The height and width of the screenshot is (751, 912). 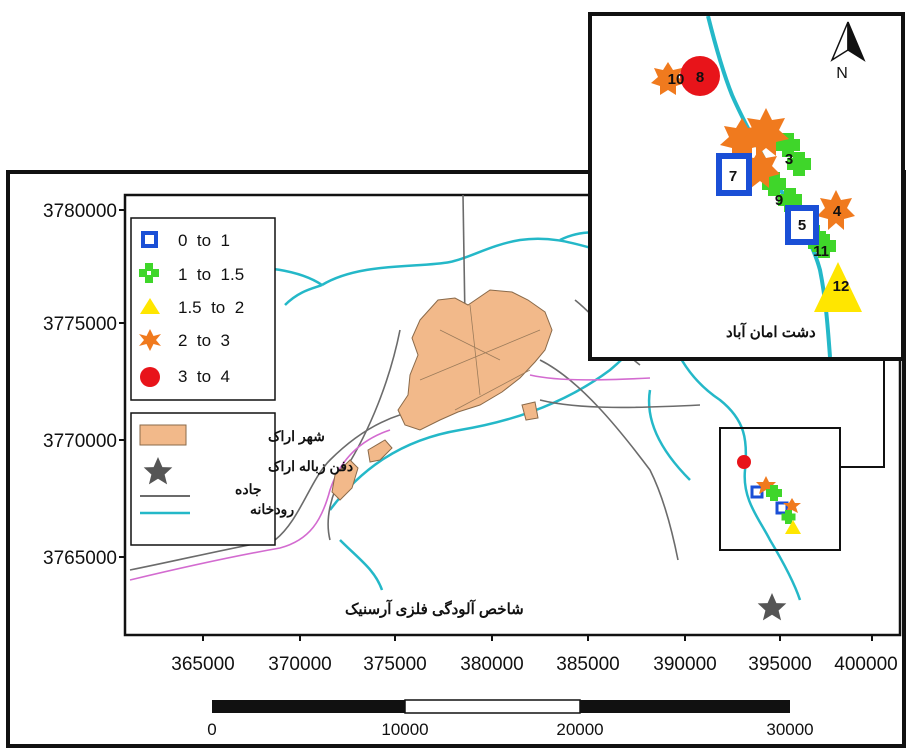 What do you see at coordinates (204, 240) in the screenshot?
I see `legend-class-label: 0 to 1` at bounding box center [204, 240].